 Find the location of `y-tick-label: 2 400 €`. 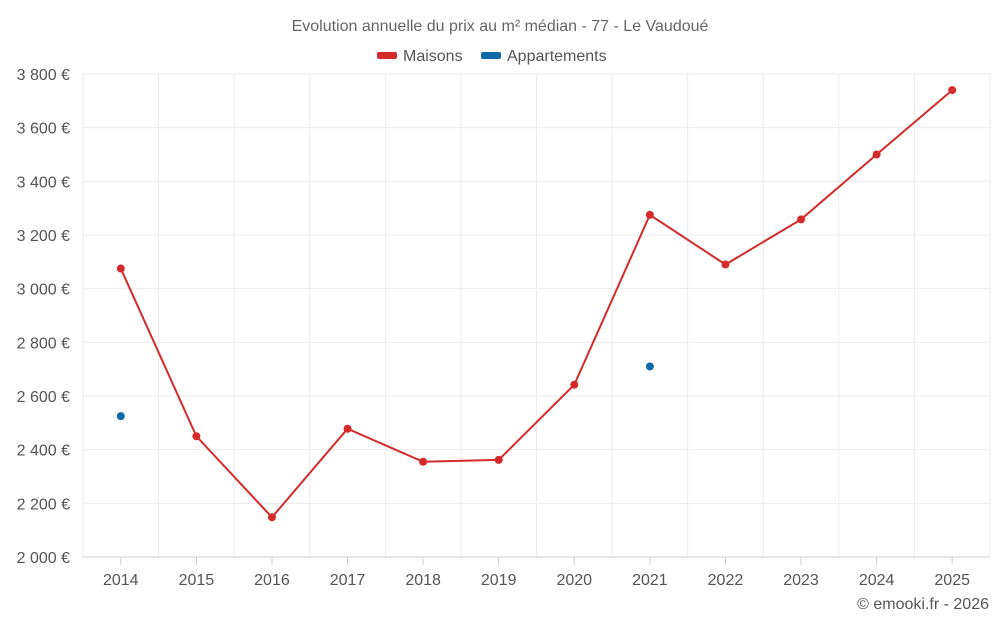

y-tick-label: 2 400 € is located at coordinates (43, 451).